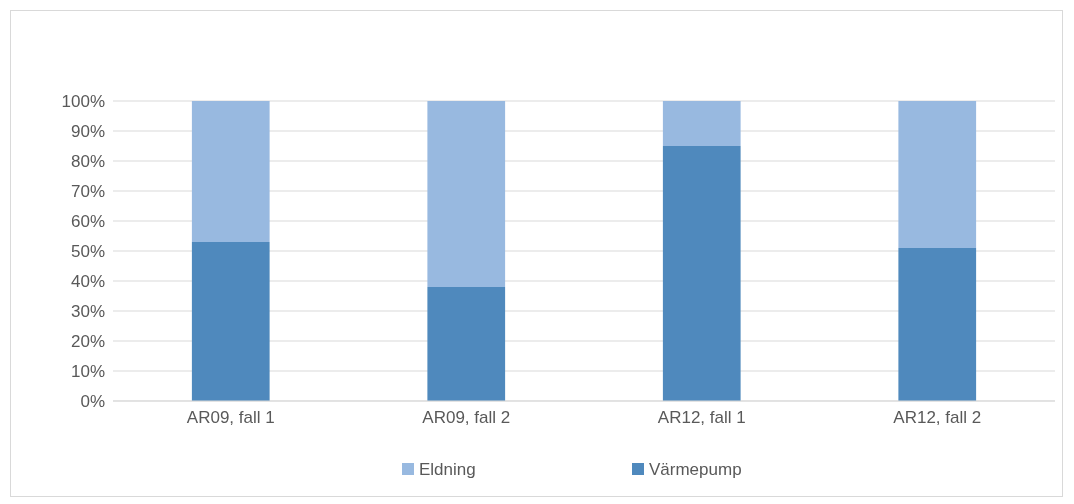  Describe the element at coordinates (230, 418) in the screenshot. I see `x-tick-label: AR09, fall 1` at that location.